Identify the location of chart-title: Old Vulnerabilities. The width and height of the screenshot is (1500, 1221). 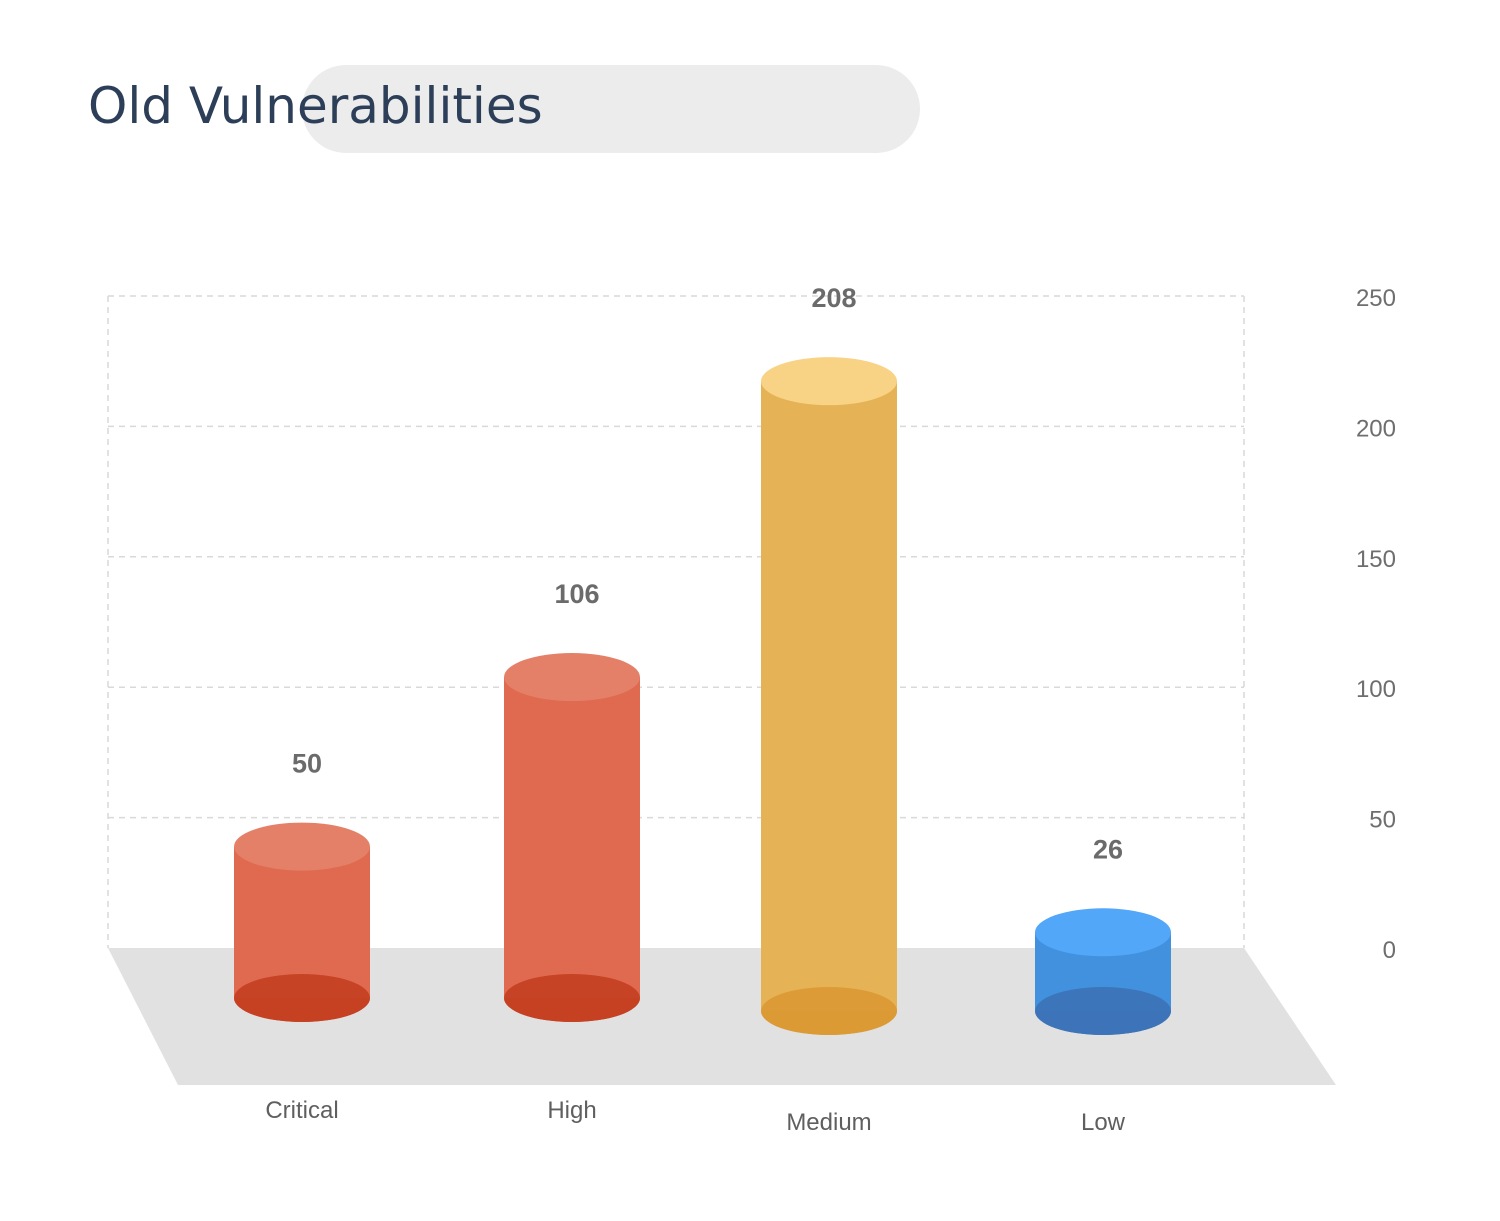
(315, 106).